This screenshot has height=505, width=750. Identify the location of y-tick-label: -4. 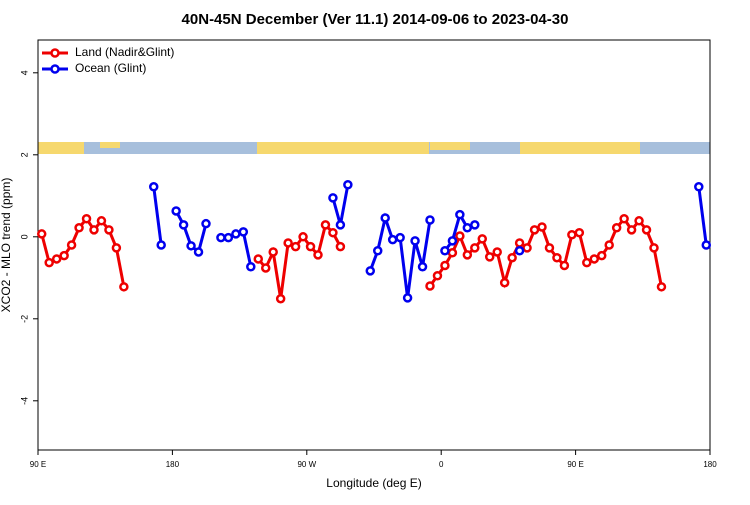
(24, 401).